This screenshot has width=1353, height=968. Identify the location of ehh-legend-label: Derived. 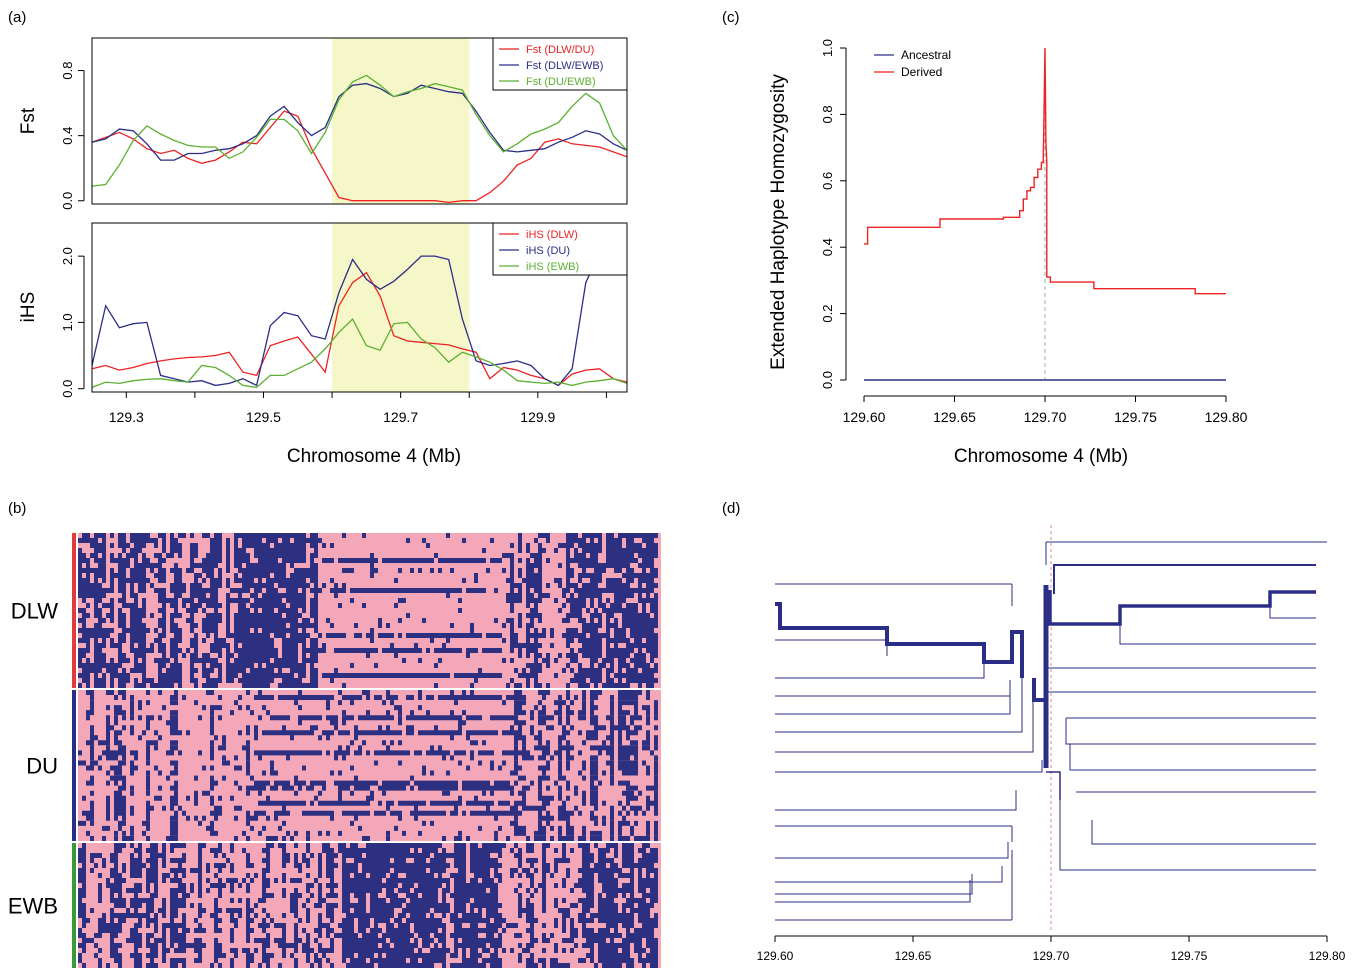
(921, 72).